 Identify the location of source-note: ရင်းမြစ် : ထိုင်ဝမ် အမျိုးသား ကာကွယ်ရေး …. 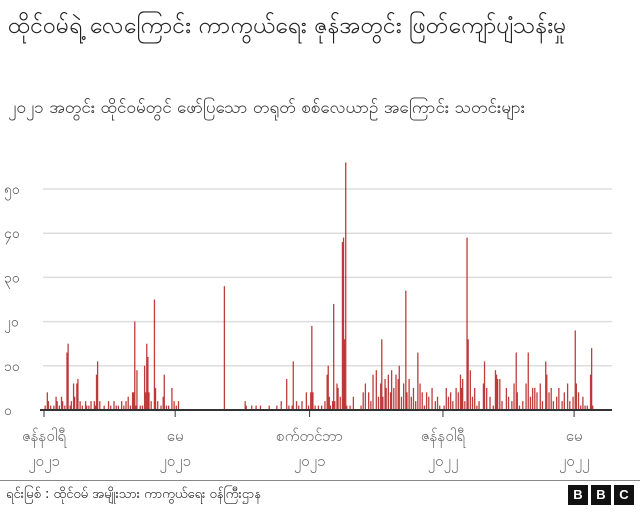
(133, 494).